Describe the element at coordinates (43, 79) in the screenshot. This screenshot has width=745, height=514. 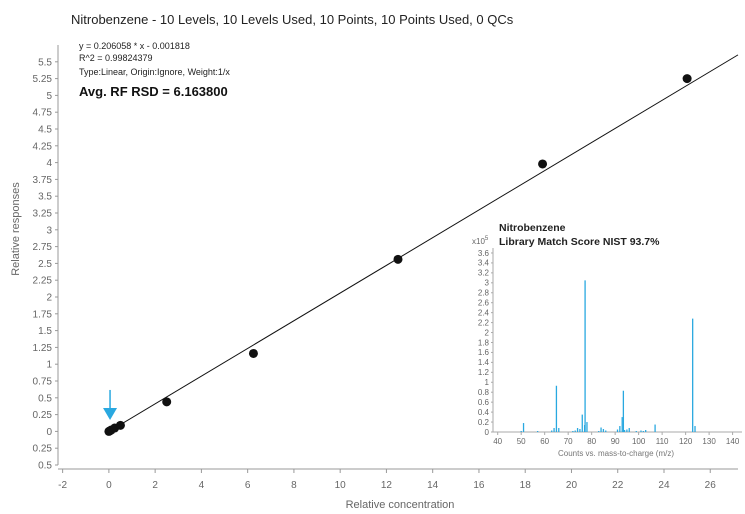
I see `y-tick-label: 5.25` at that location.